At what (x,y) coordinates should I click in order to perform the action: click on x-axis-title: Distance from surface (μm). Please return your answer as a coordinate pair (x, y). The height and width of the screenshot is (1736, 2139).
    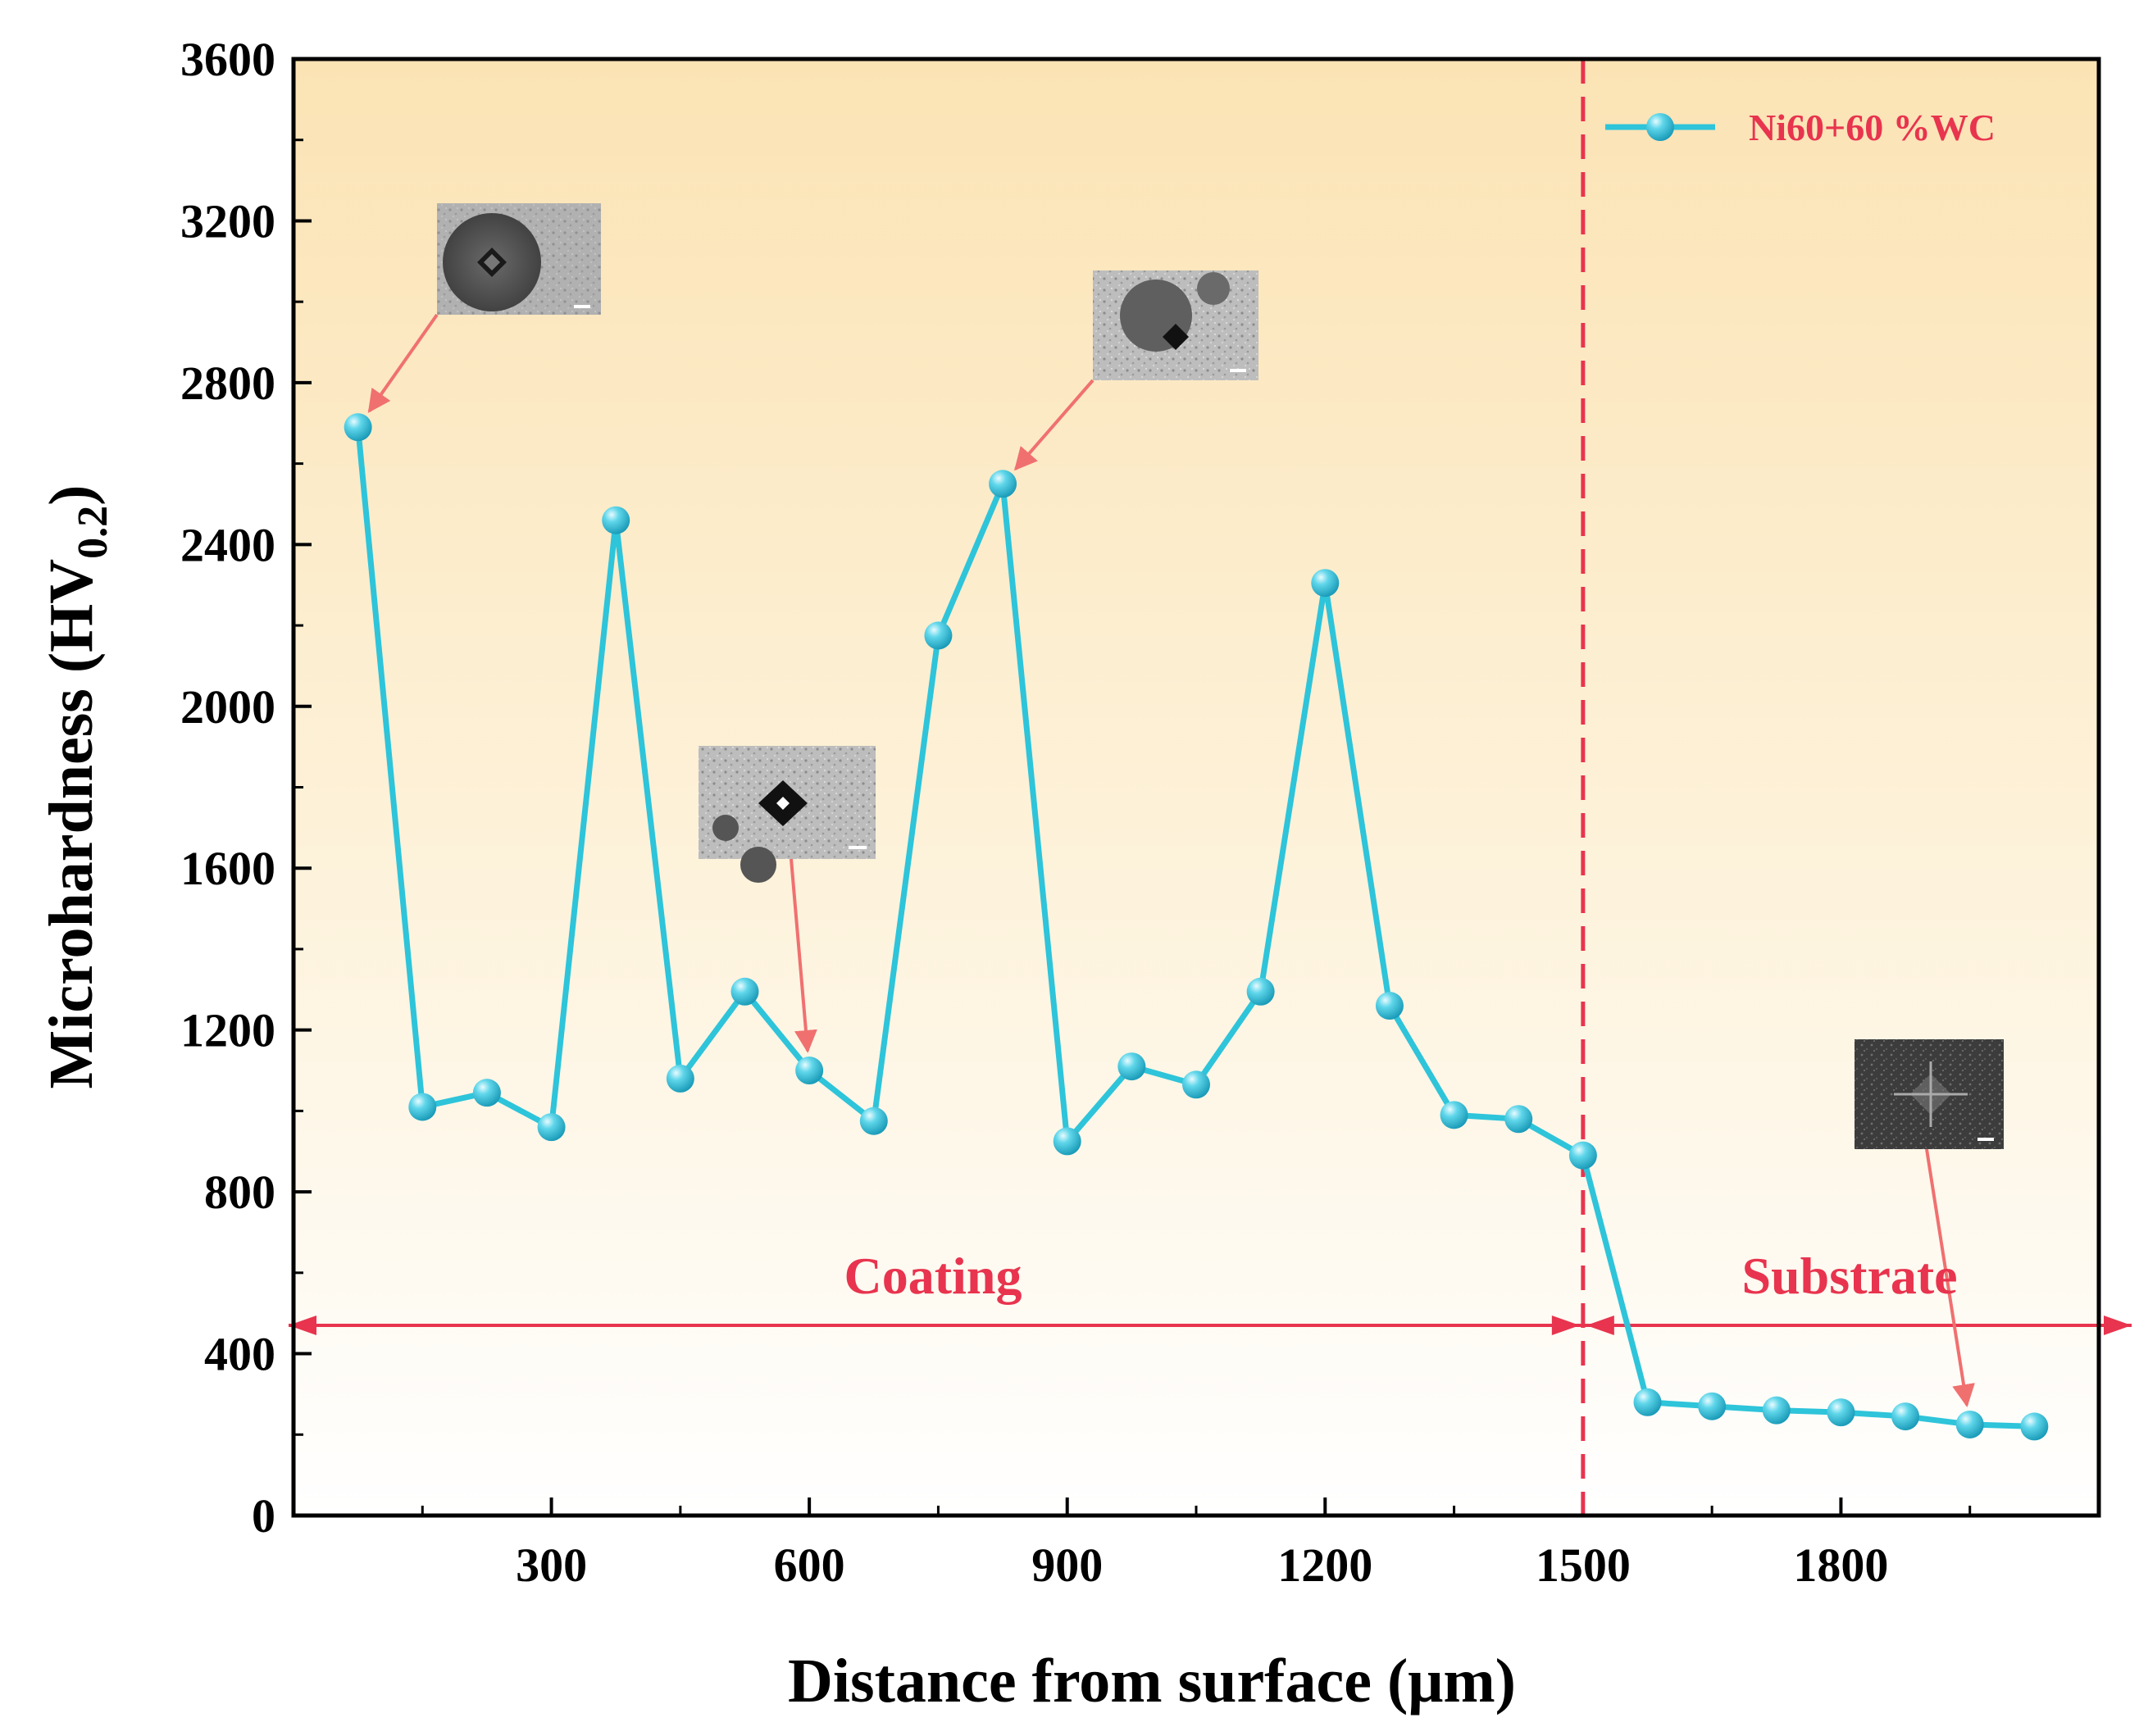
    Looking at the image, I should click on (1152, 1681).